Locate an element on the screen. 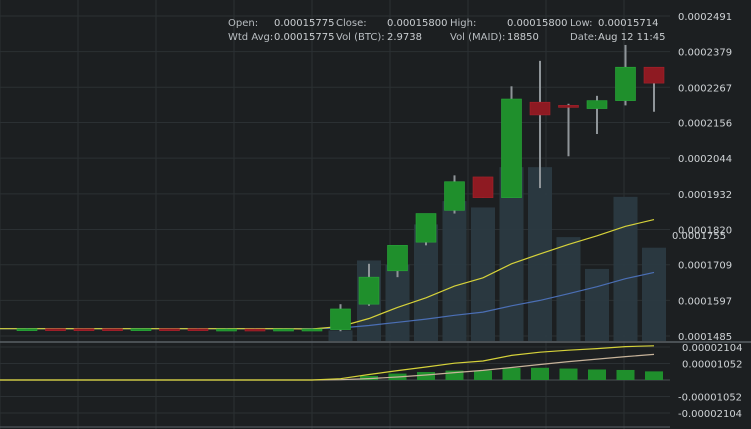 Image resolution: width=751 pixels, height=429 pixels. price-tick-label: 0.0001932 is located at coordinates (705, 195).